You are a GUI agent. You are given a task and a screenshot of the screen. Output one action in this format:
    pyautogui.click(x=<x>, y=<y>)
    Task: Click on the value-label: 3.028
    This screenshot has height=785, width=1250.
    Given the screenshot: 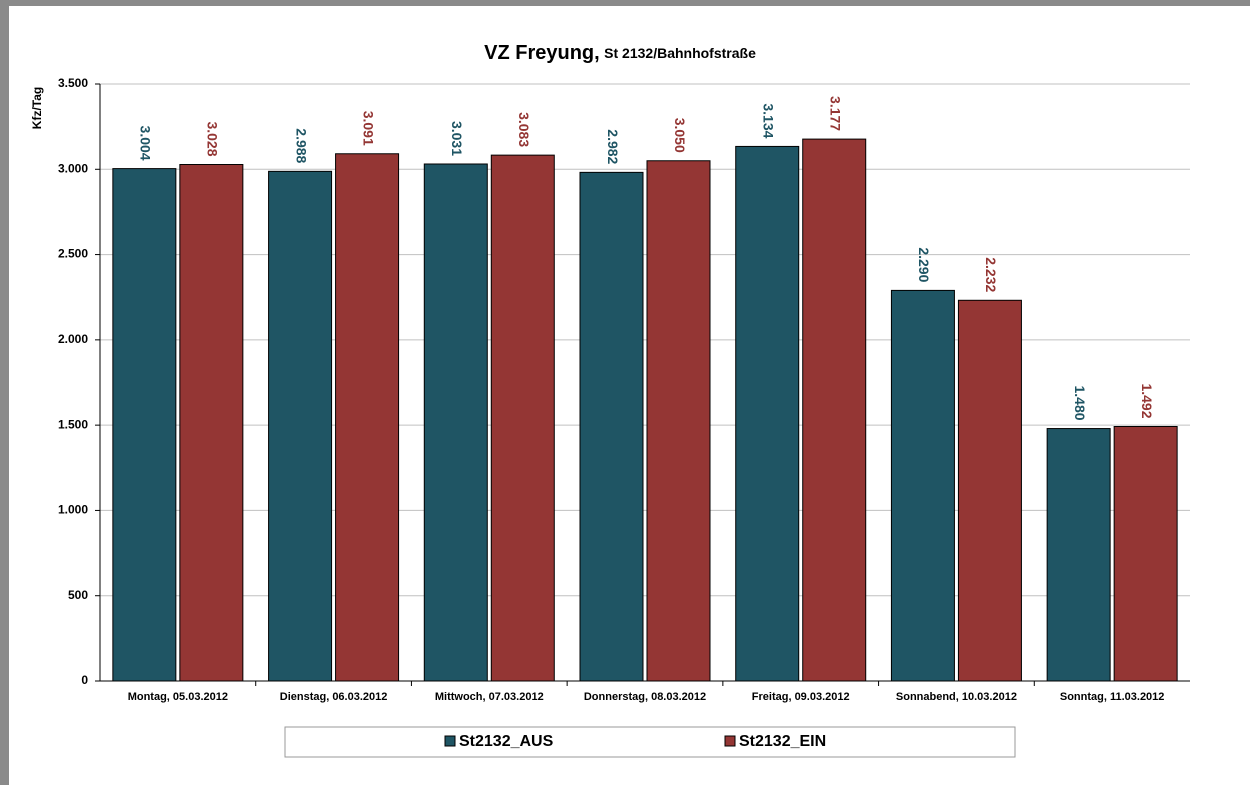 What is the action you would take?
    pyautogui.click(x=213, y=138)
    